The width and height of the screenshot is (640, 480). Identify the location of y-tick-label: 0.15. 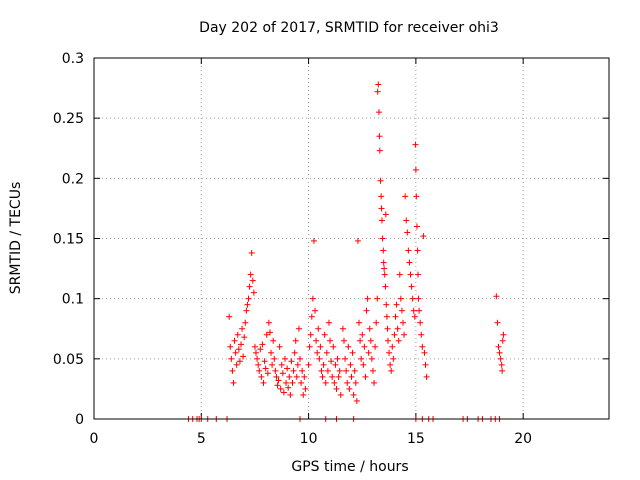
(68, 240).